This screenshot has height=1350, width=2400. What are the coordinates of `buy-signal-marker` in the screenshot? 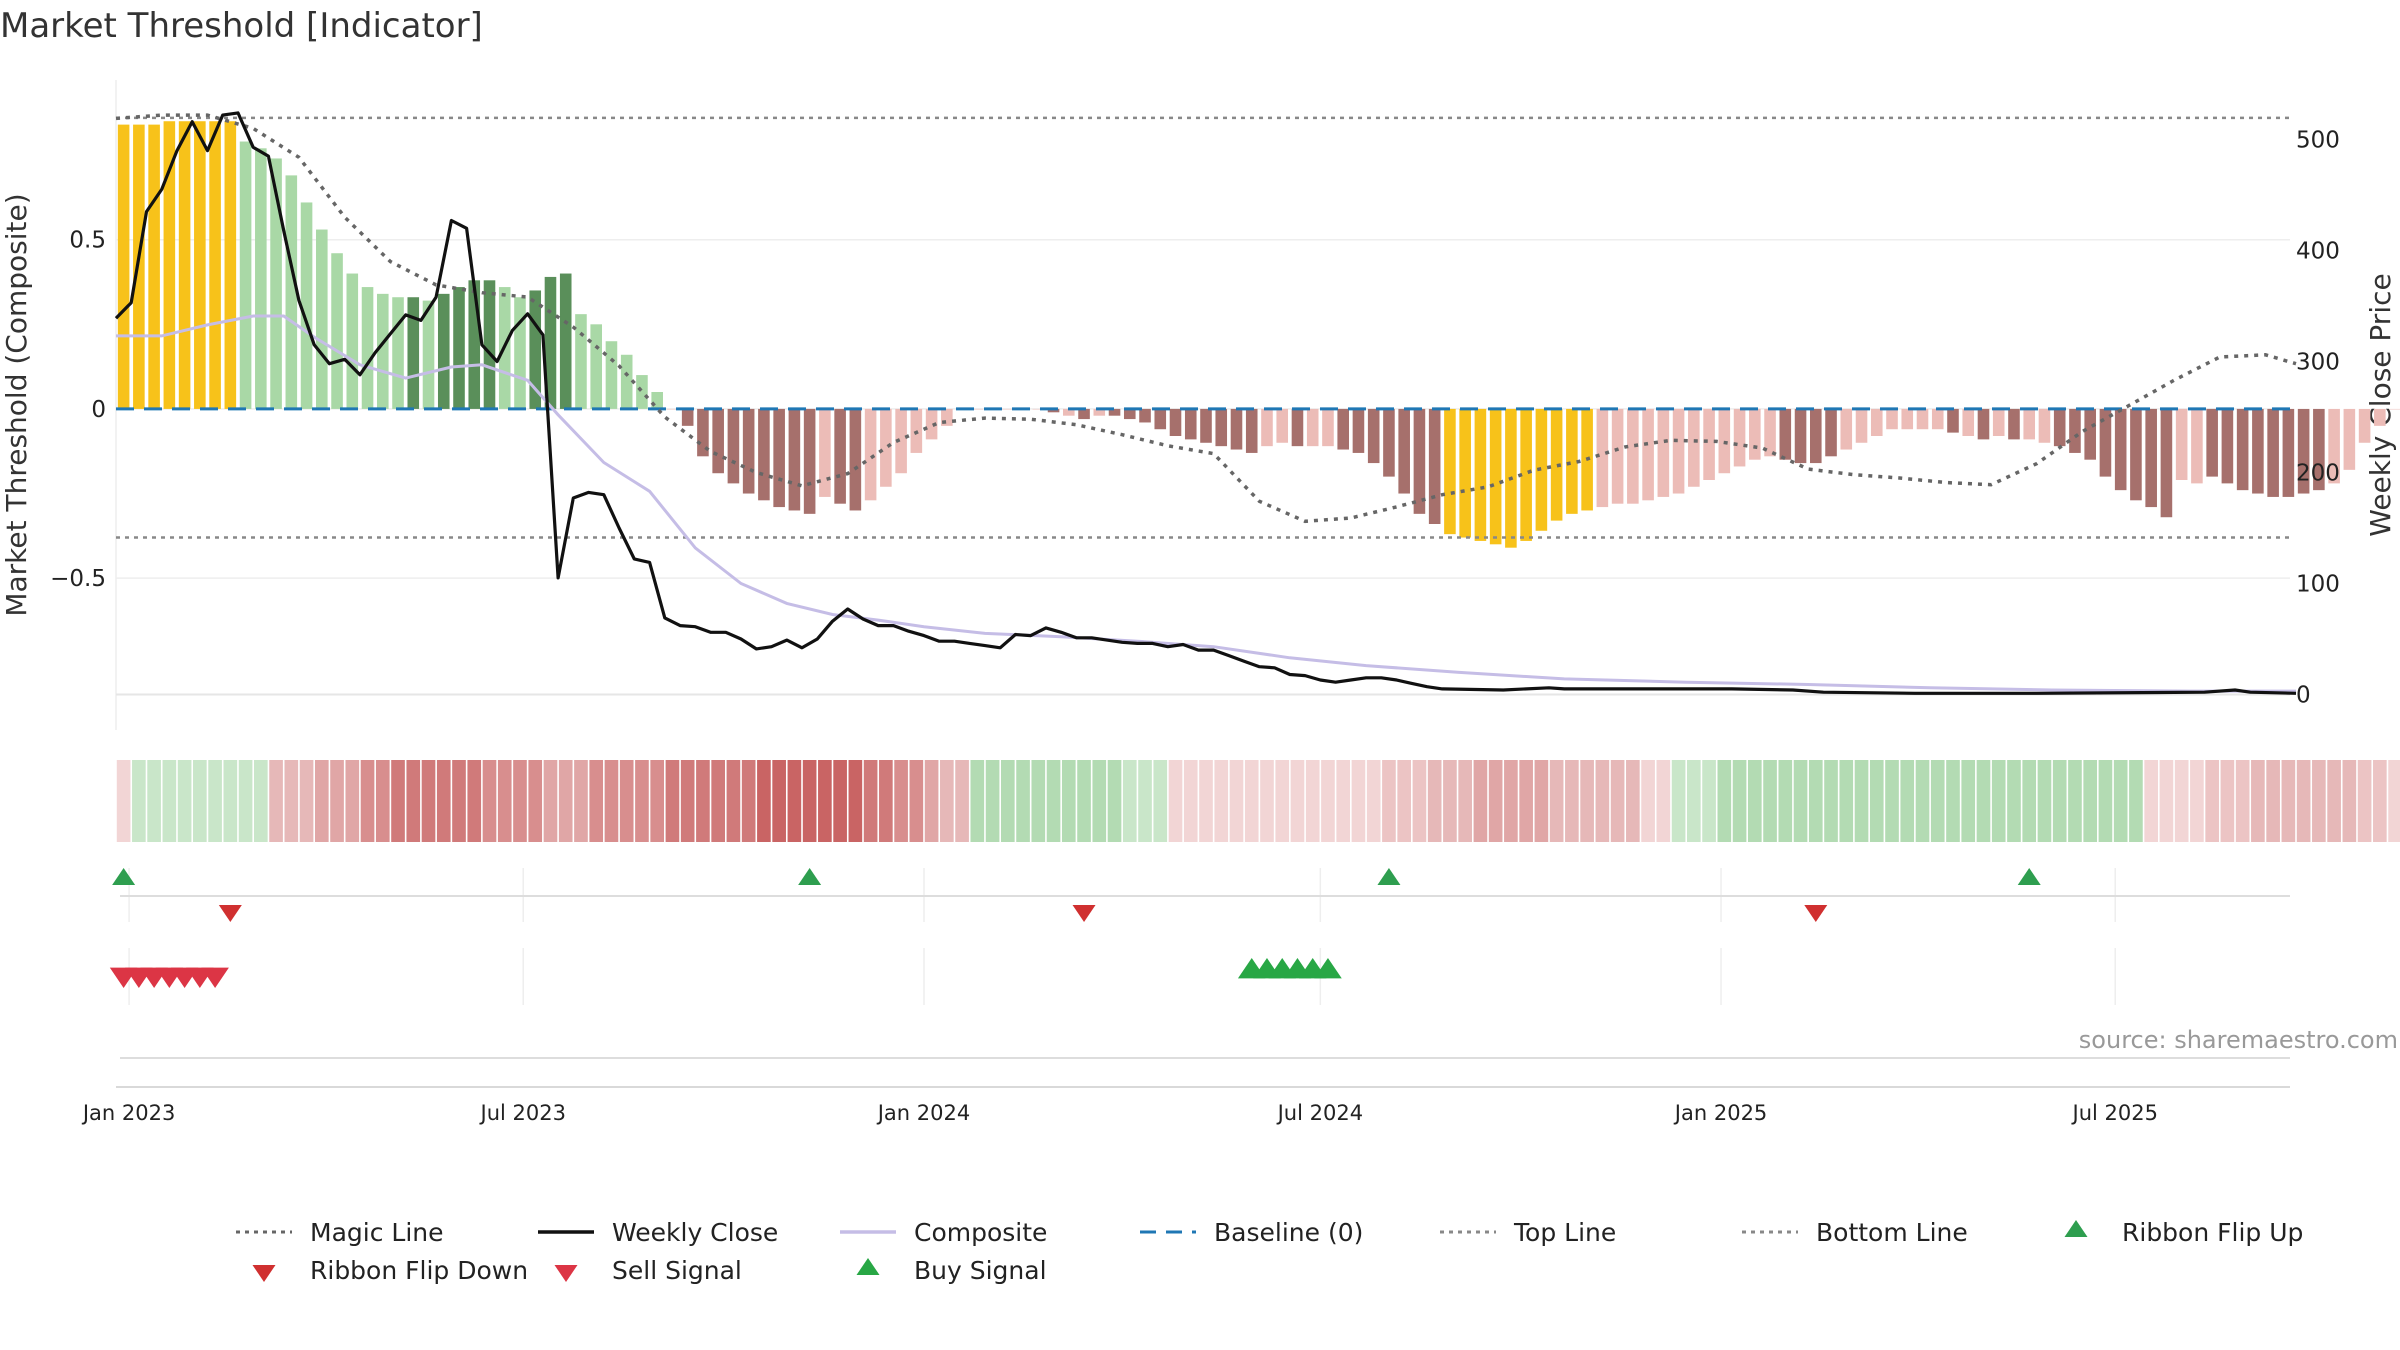 It's located at (1328, 968).